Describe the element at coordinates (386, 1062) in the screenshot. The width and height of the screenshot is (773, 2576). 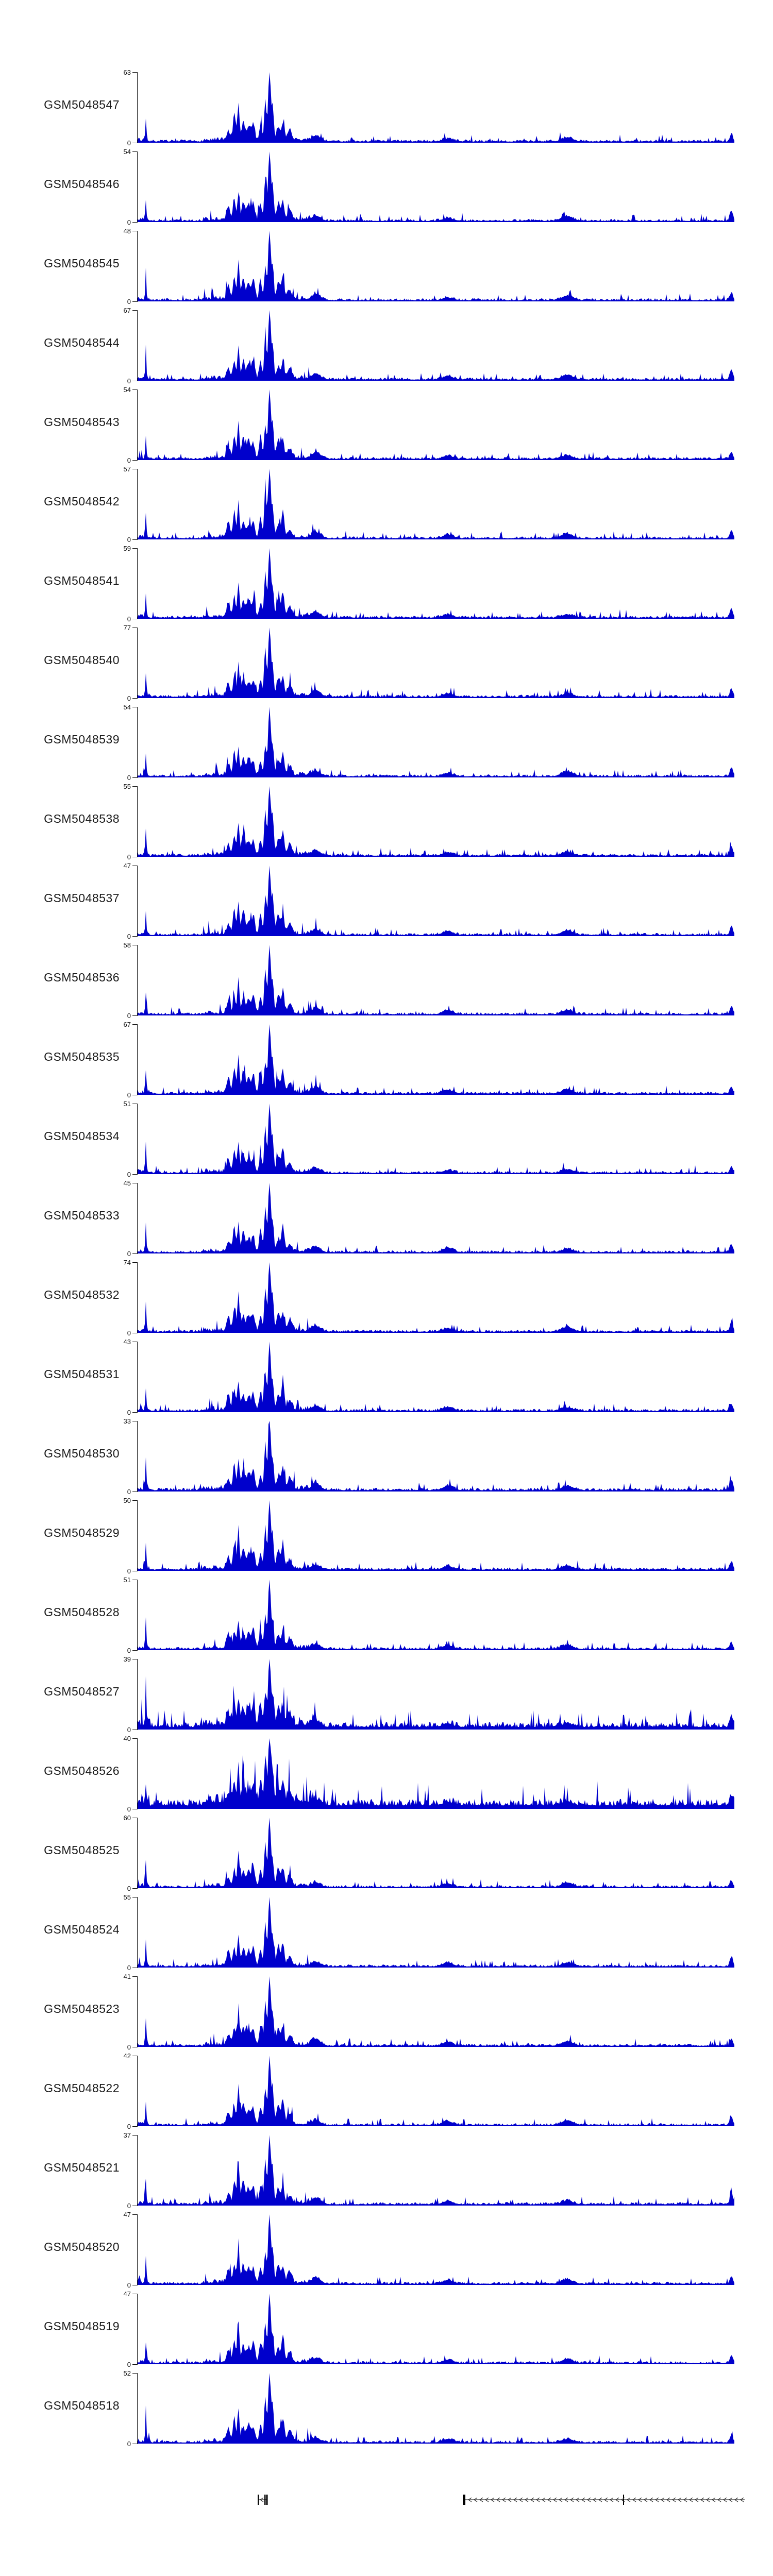
I see `coverage-track: GSM5048535 67 0` at that location.